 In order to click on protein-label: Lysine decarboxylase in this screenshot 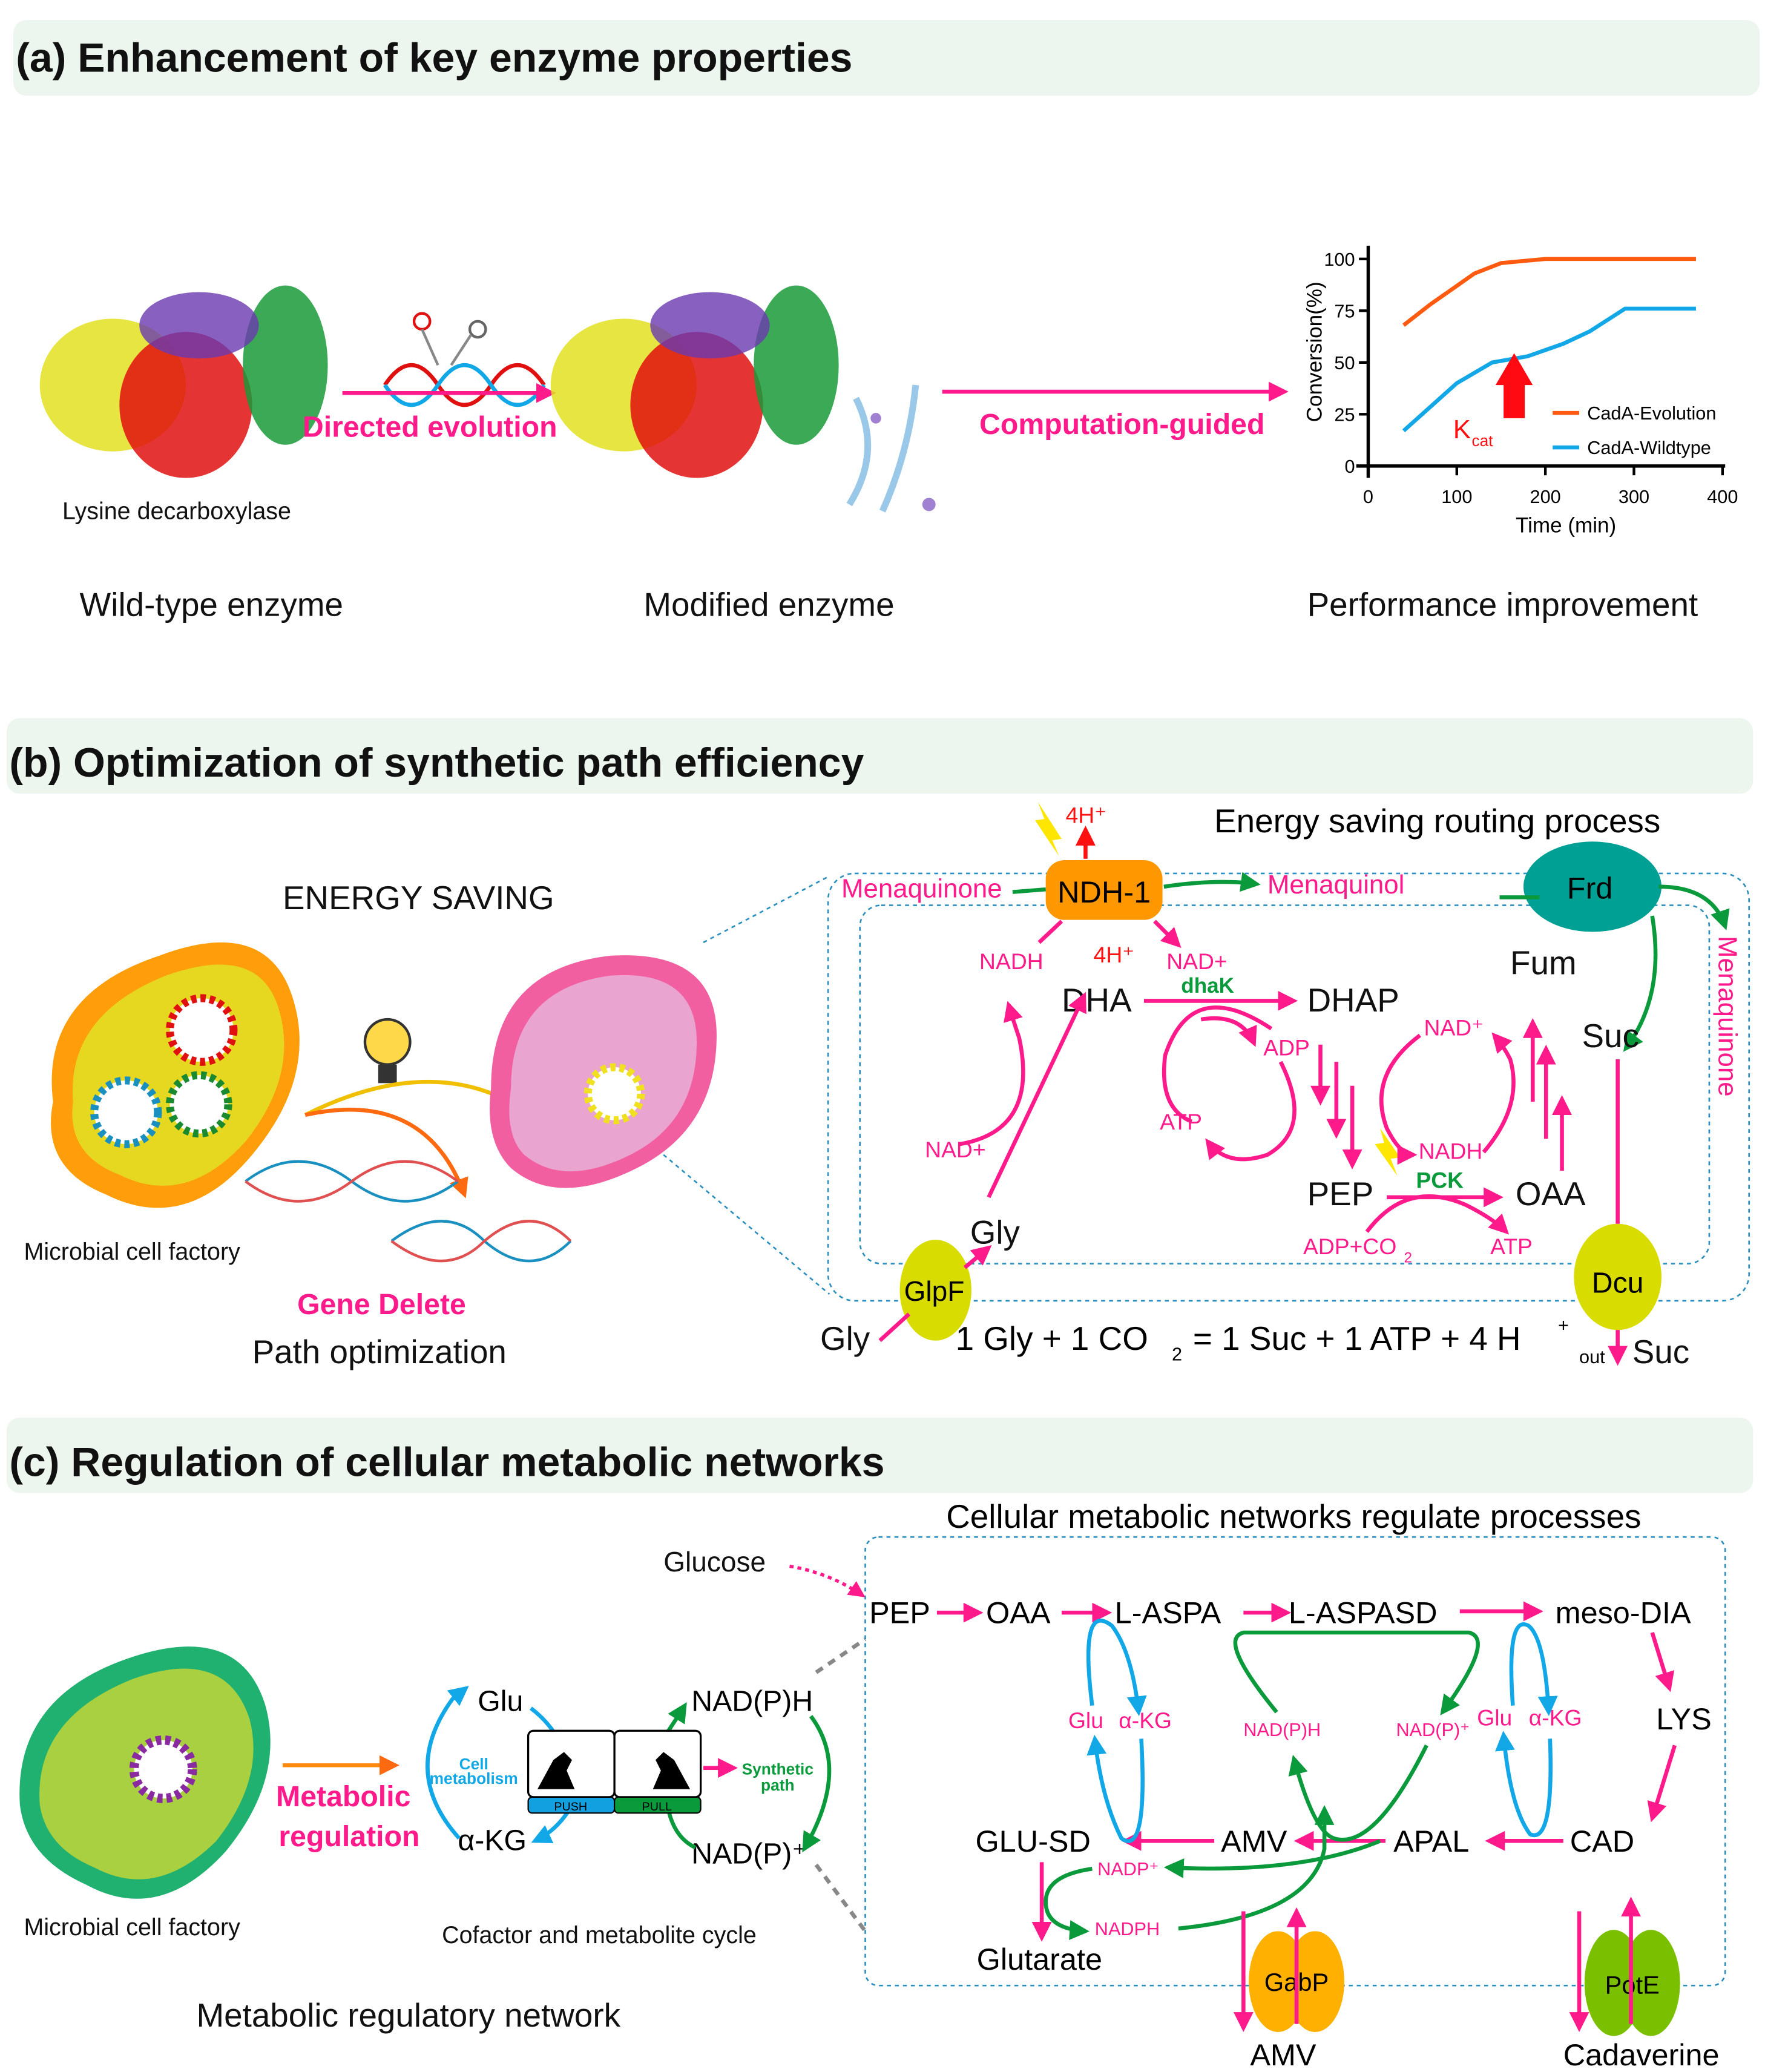, I will do `click(177, 511)`.